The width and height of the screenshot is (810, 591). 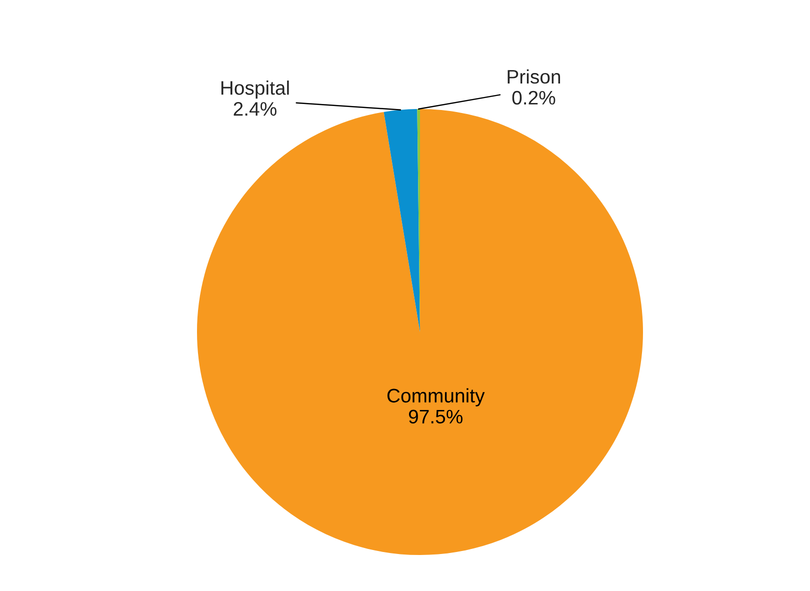 What do you see at coordinates (534, 97) in the screenshot?
I see `data-label: 0.2%` at bounding box center [534, 97].